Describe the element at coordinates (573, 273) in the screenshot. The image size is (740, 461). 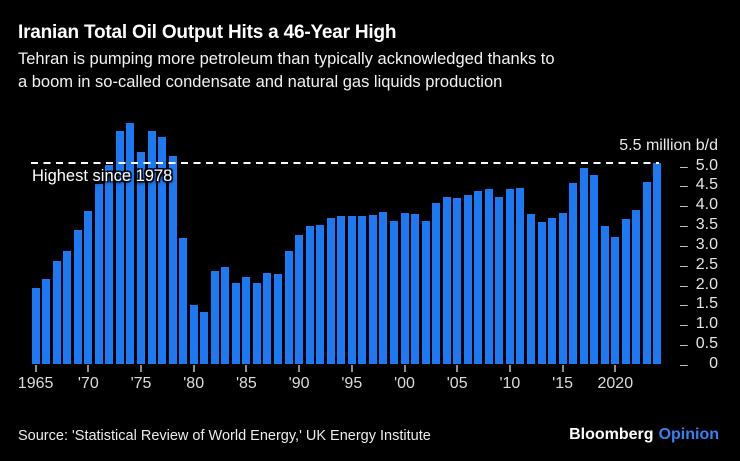
I see `bar-2016` at that location.